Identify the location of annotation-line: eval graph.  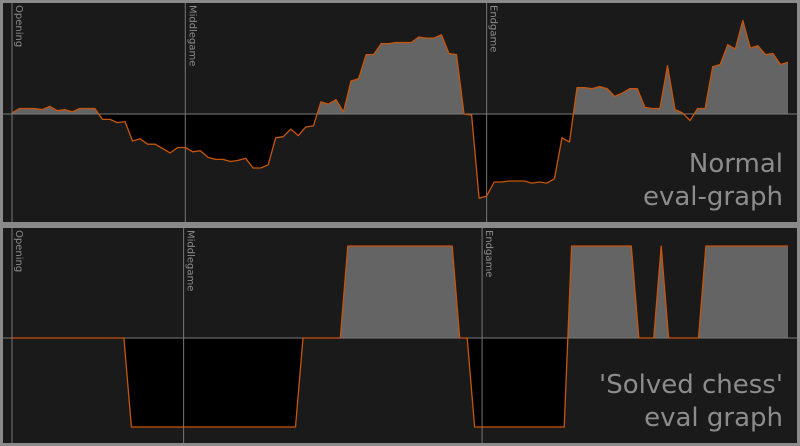
(713, 418).